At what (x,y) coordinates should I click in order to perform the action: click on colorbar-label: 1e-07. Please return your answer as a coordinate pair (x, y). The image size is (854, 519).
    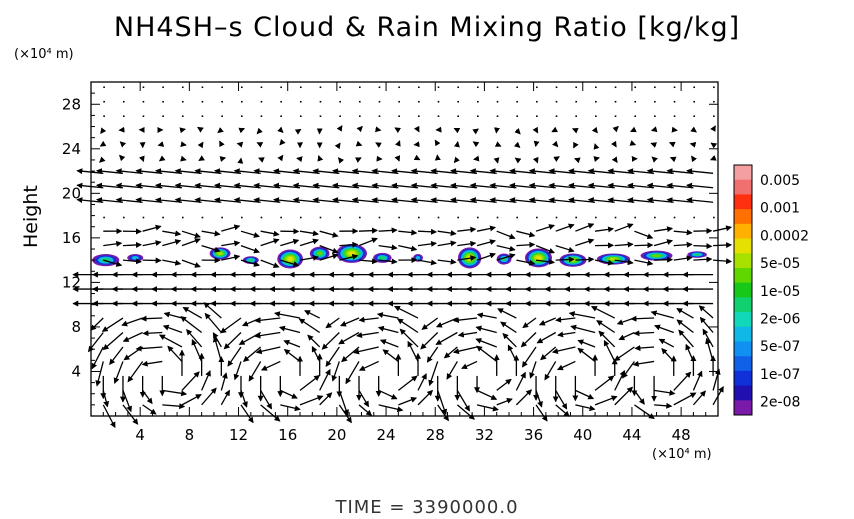
    Looking at the image, I should click on (780, 375).